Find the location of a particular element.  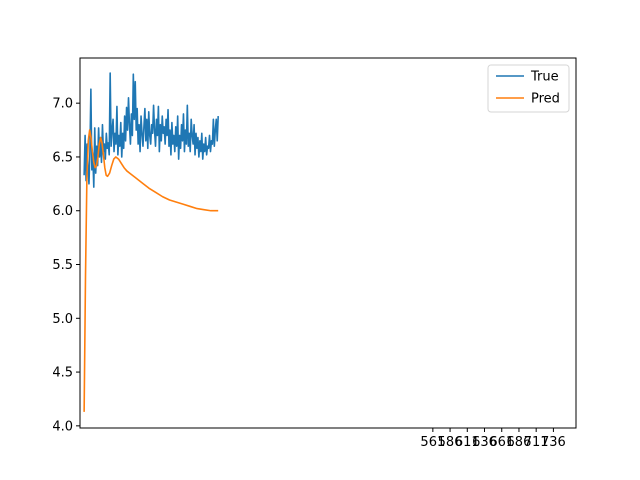

legend: True Pred is located at coordinates (528, 88).